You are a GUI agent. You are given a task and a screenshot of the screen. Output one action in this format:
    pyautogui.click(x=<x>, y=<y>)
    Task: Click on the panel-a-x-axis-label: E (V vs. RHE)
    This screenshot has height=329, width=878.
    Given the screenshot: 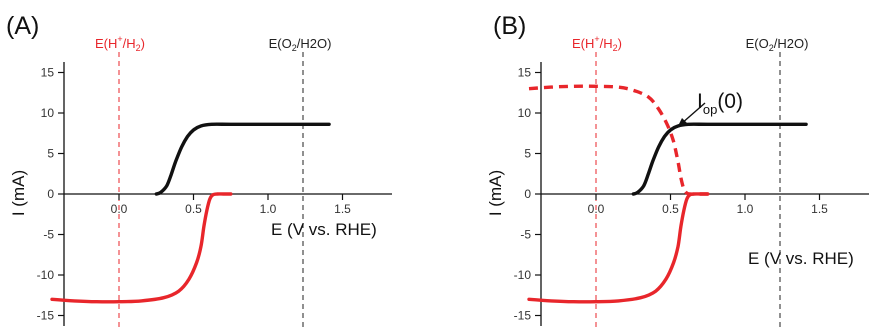 What is the action you would take?
    pyautogui.click(x=324, y=229)
    